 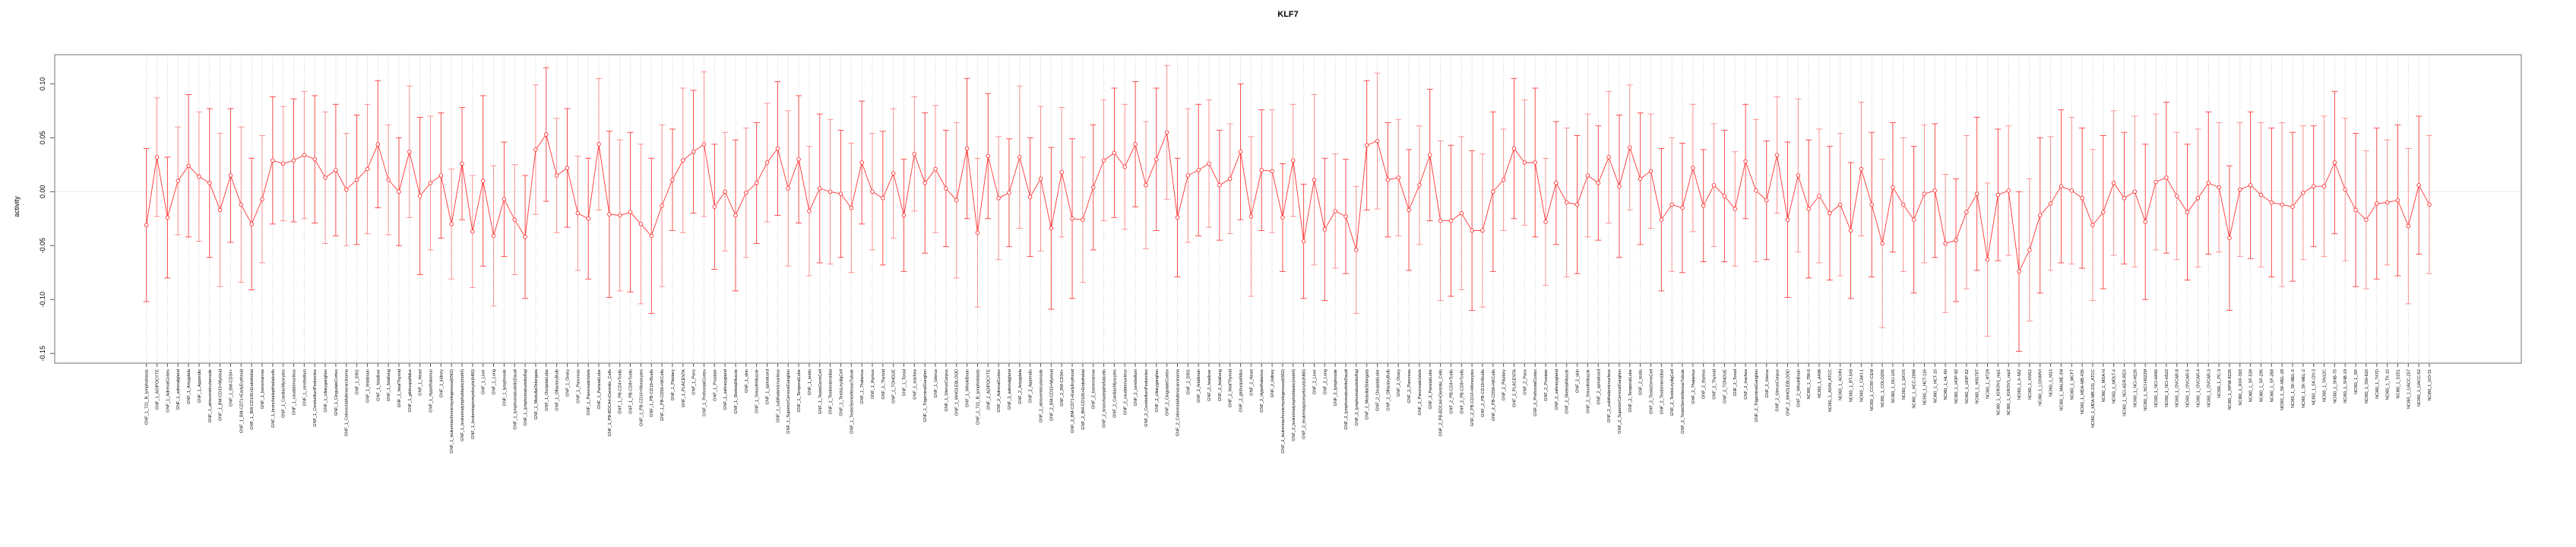 What do you see at coordinates (1599, 387) in the screenshot?
I see `x-tick-label: GNF_2_spinalcord` at bounding box center [1599, 387].